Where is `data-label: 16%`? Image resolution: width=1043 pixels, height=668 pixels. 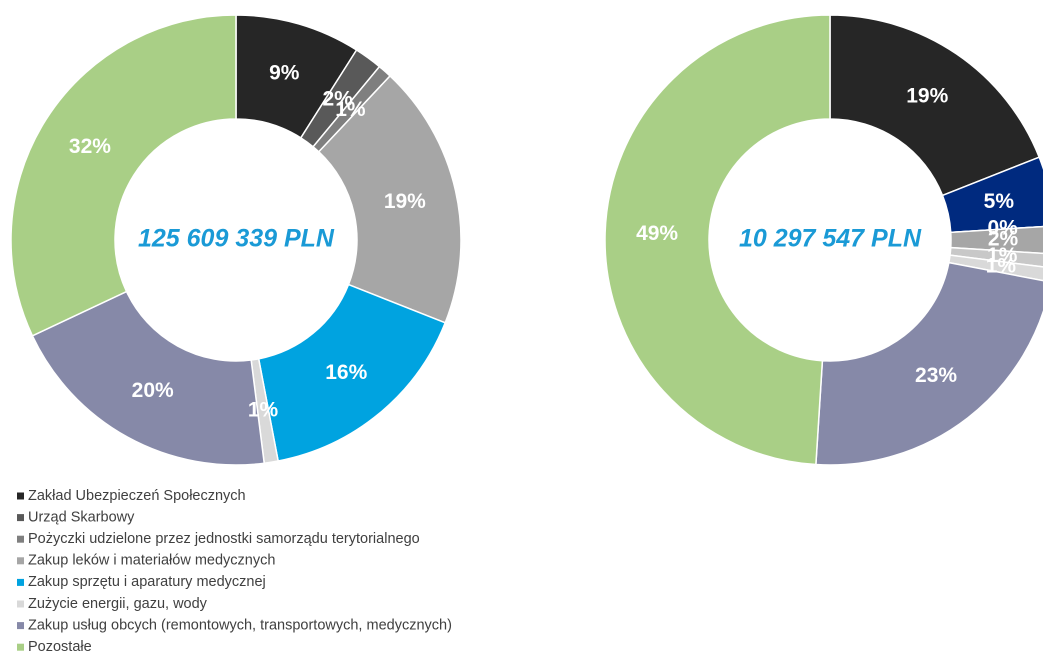
data-label: 16% is located at coordinates (346, 372).